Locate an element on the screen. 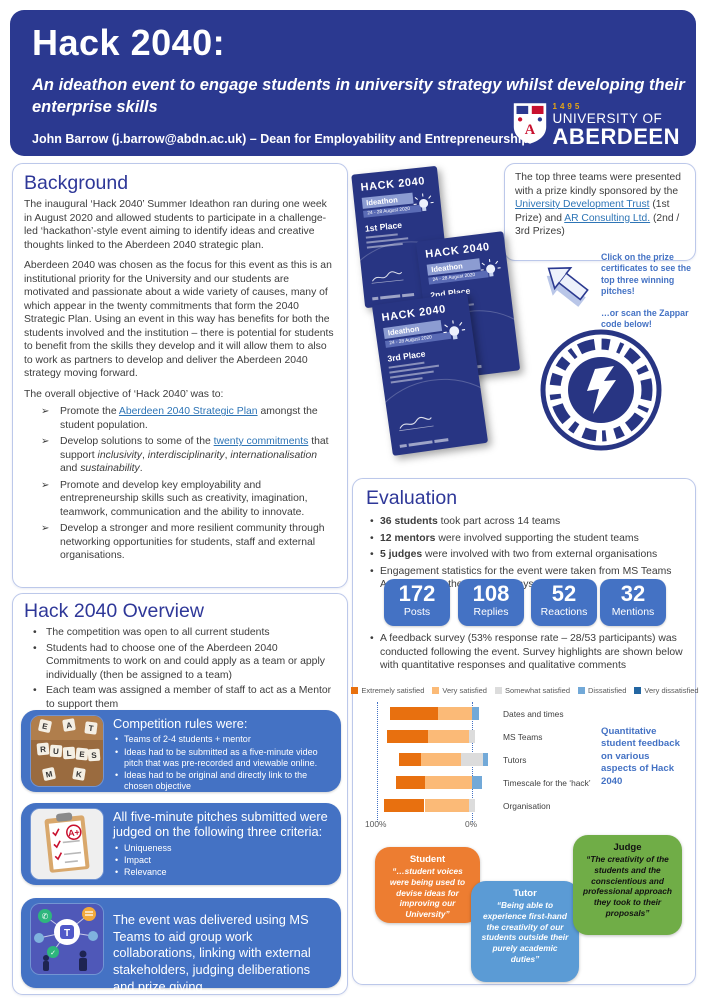  stat-label: Reactions is located at coordinates (564, 612).